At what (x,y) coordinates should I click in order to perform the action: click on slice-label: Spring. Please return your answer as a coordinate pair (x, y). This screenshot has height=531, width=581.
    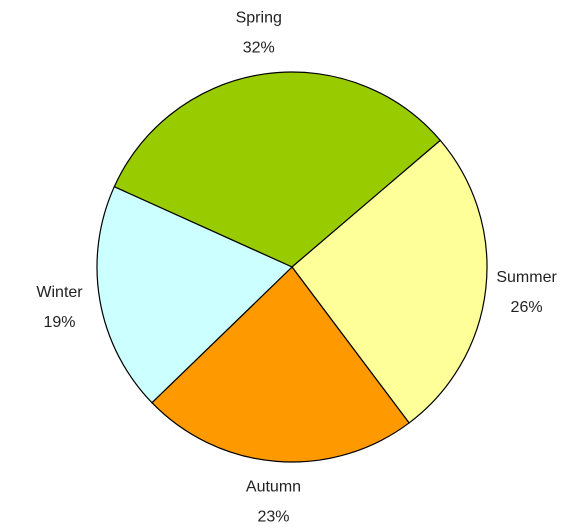
    Looking at the image, I should click on (259, 18).